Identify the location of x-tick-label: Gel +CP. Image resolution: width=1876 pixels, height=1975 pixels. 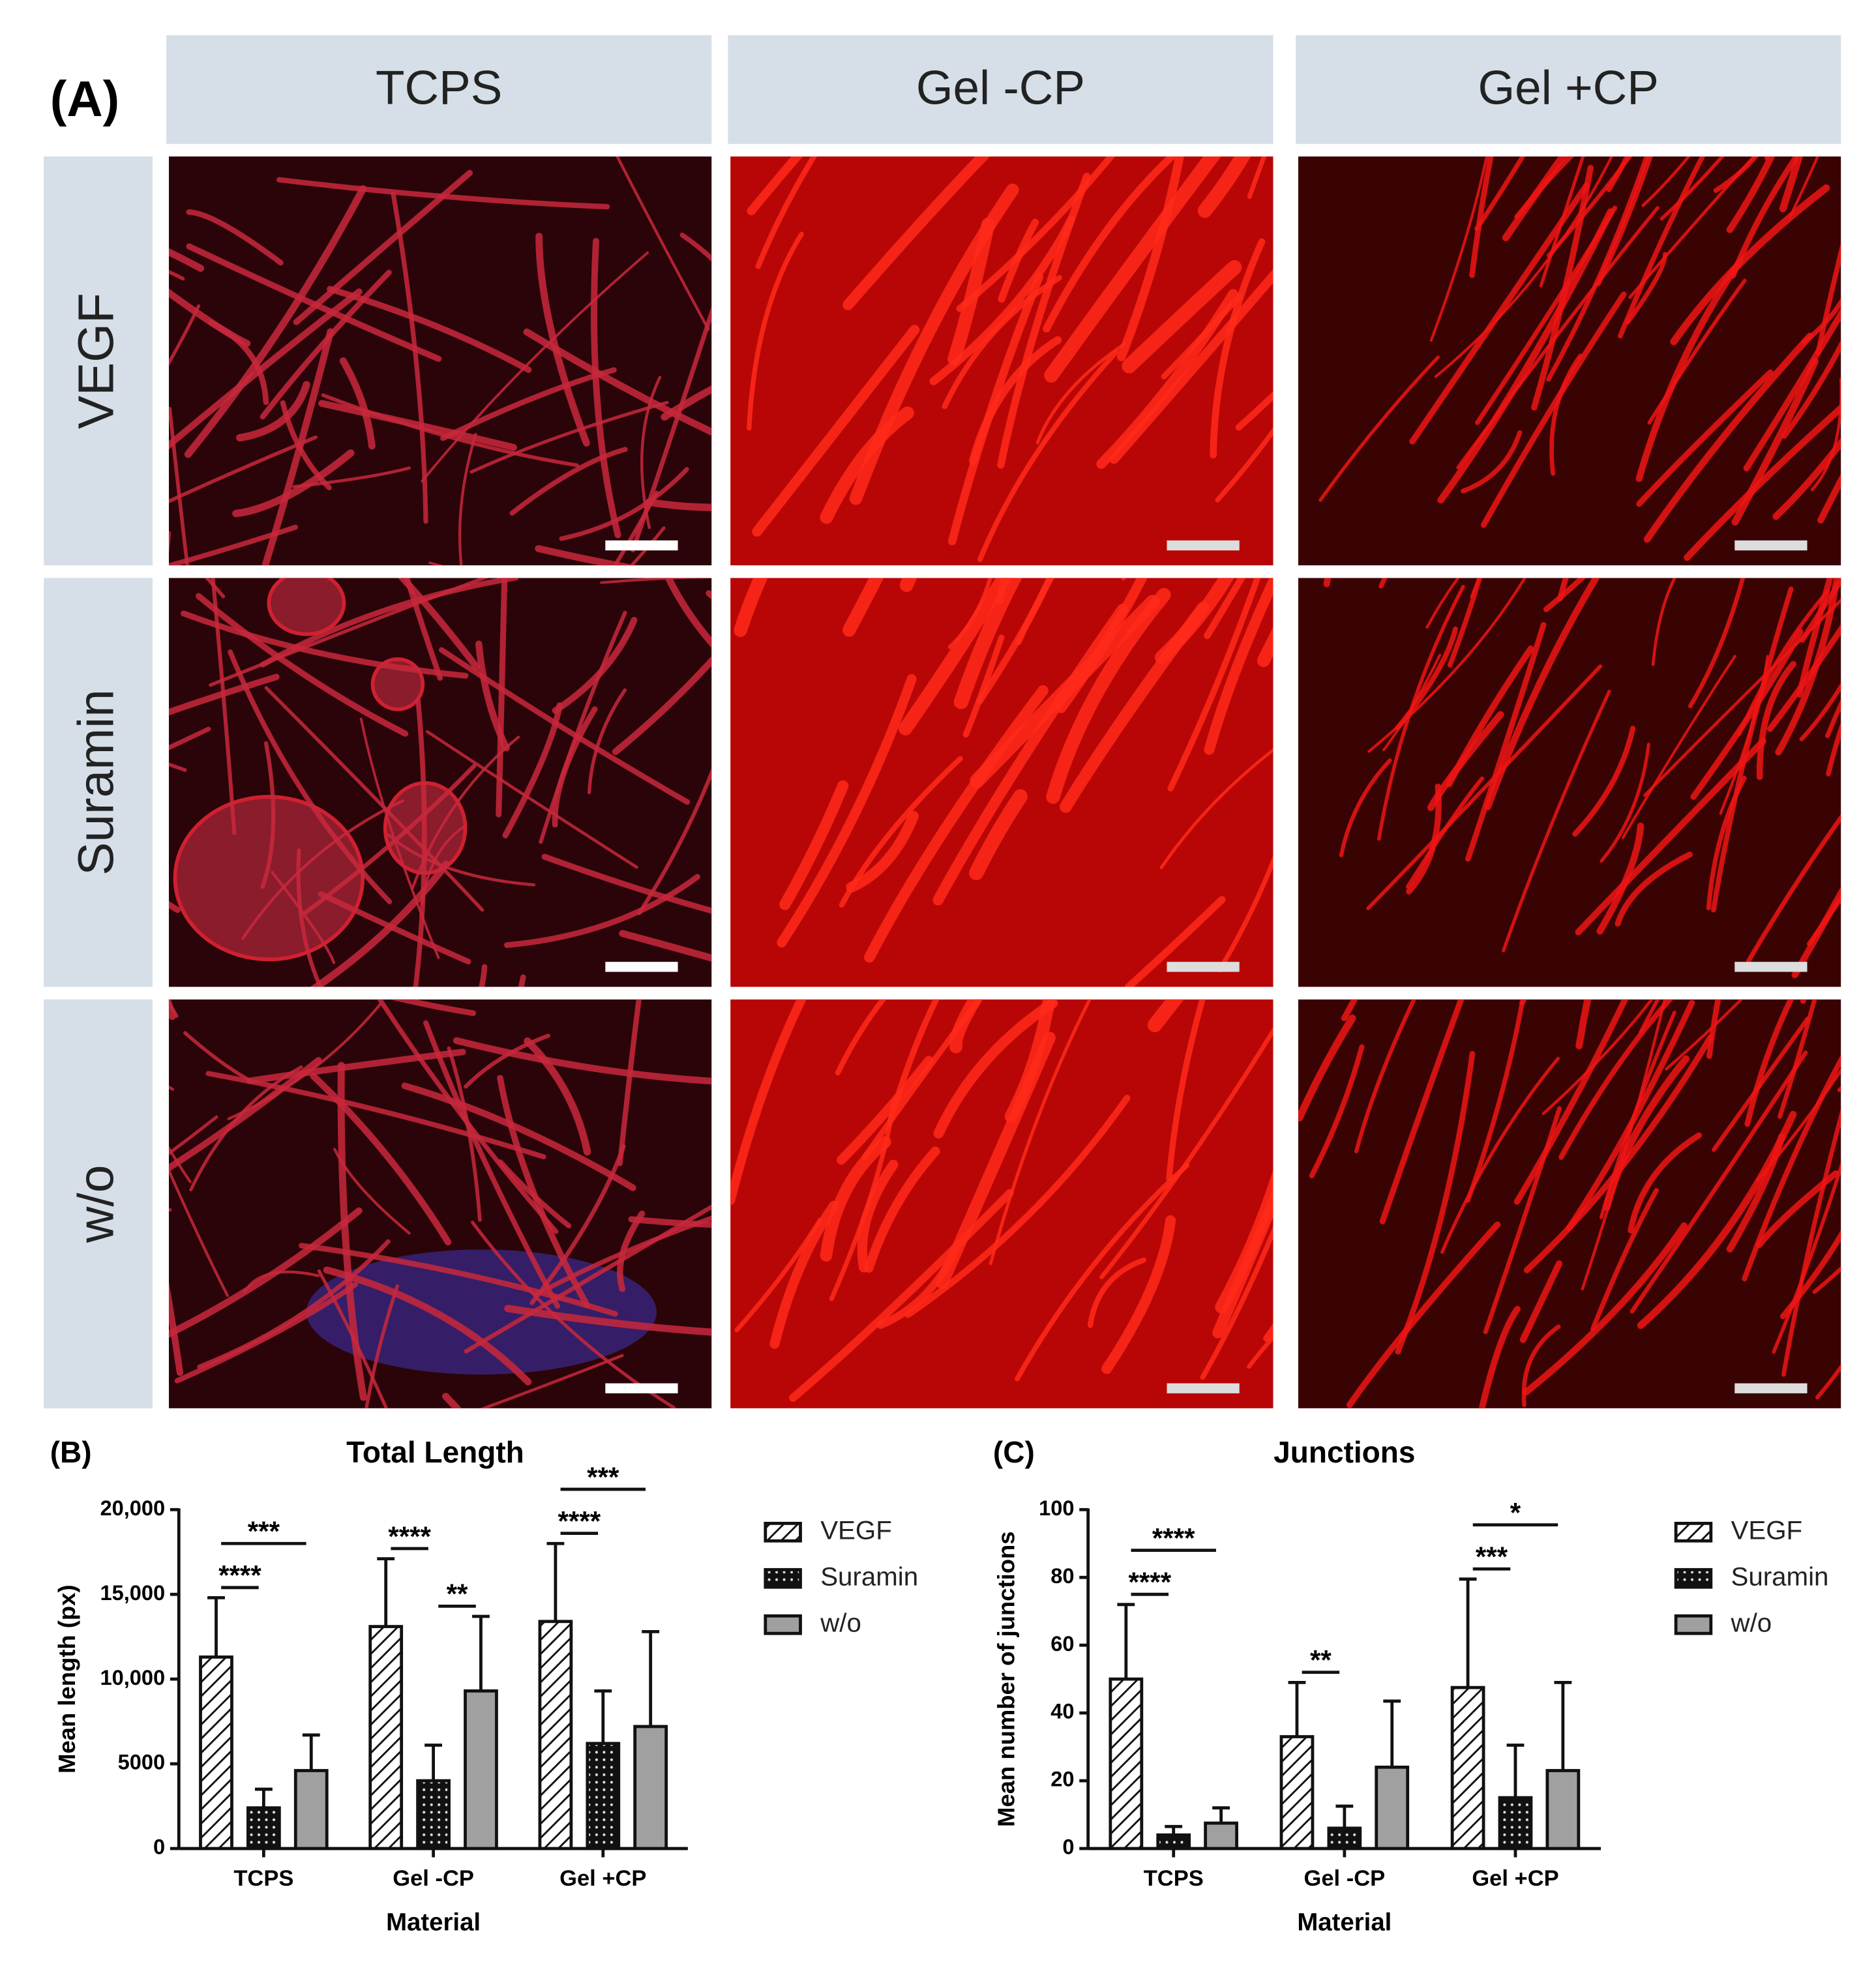
(602, 1879).